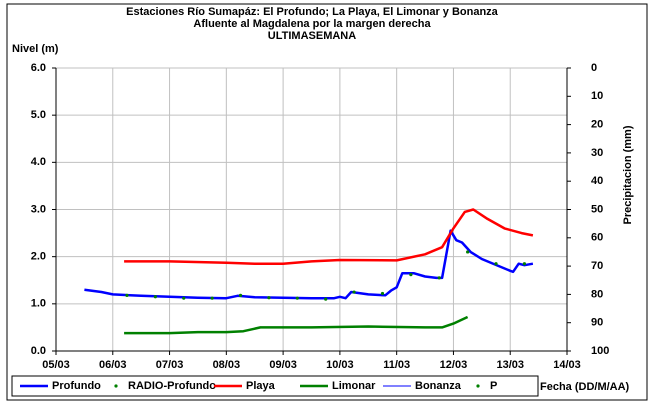  What do you see at coordinates (38, 351) in the screenshot?
I see `y-tick-label: 0.0` at bounding box center [38, 351].